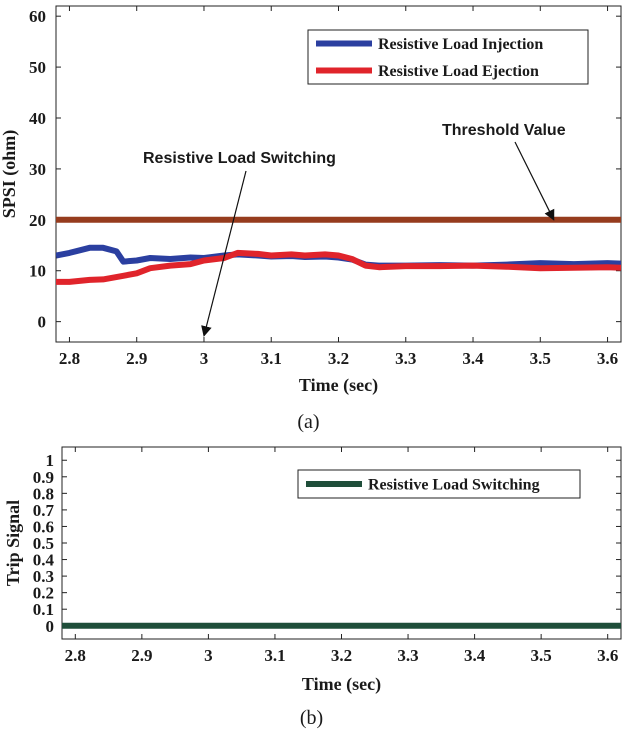 The image size is (626, 732). I want to click on y-tick-label-0-2: 0.2, so click(43, 593).